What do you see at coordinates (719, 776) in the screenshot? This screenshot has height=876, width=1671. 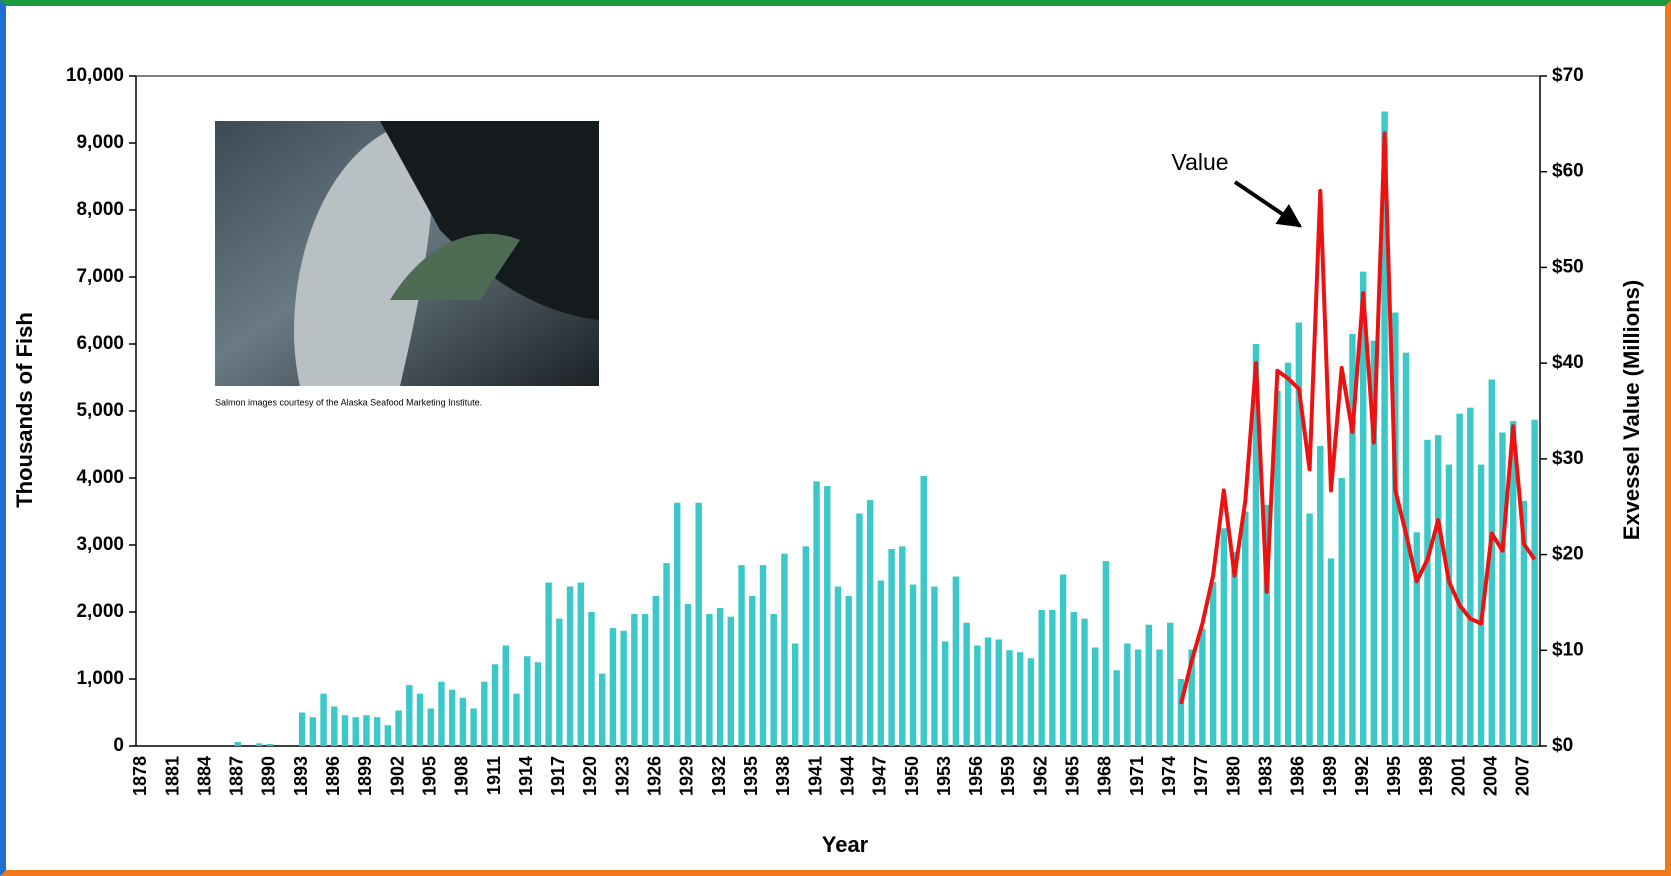 I see `x-tick-label: 1932` at bounding box center [719, 776].